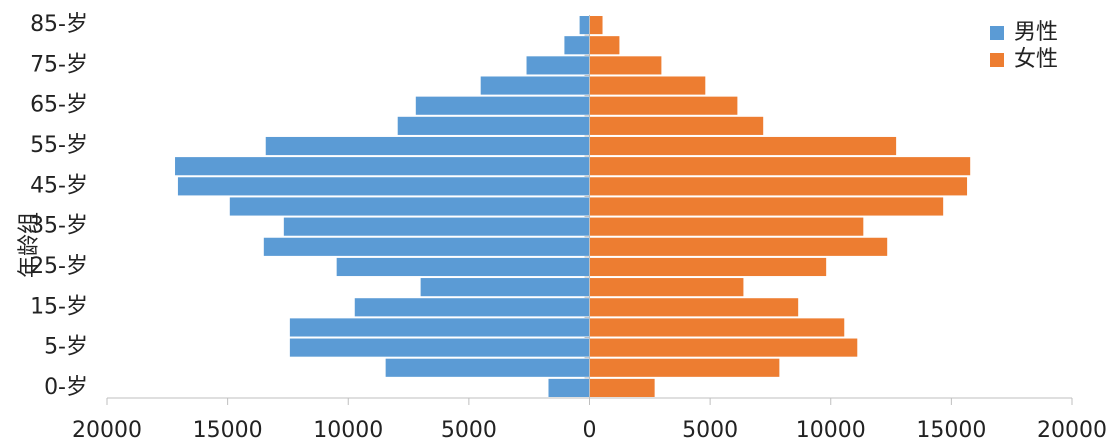 The width and height of the screenshot is (1107, 441). Describe the element at coordinates (1036, 59) in the screenshot. I see `legend-label: 女性` at that location.